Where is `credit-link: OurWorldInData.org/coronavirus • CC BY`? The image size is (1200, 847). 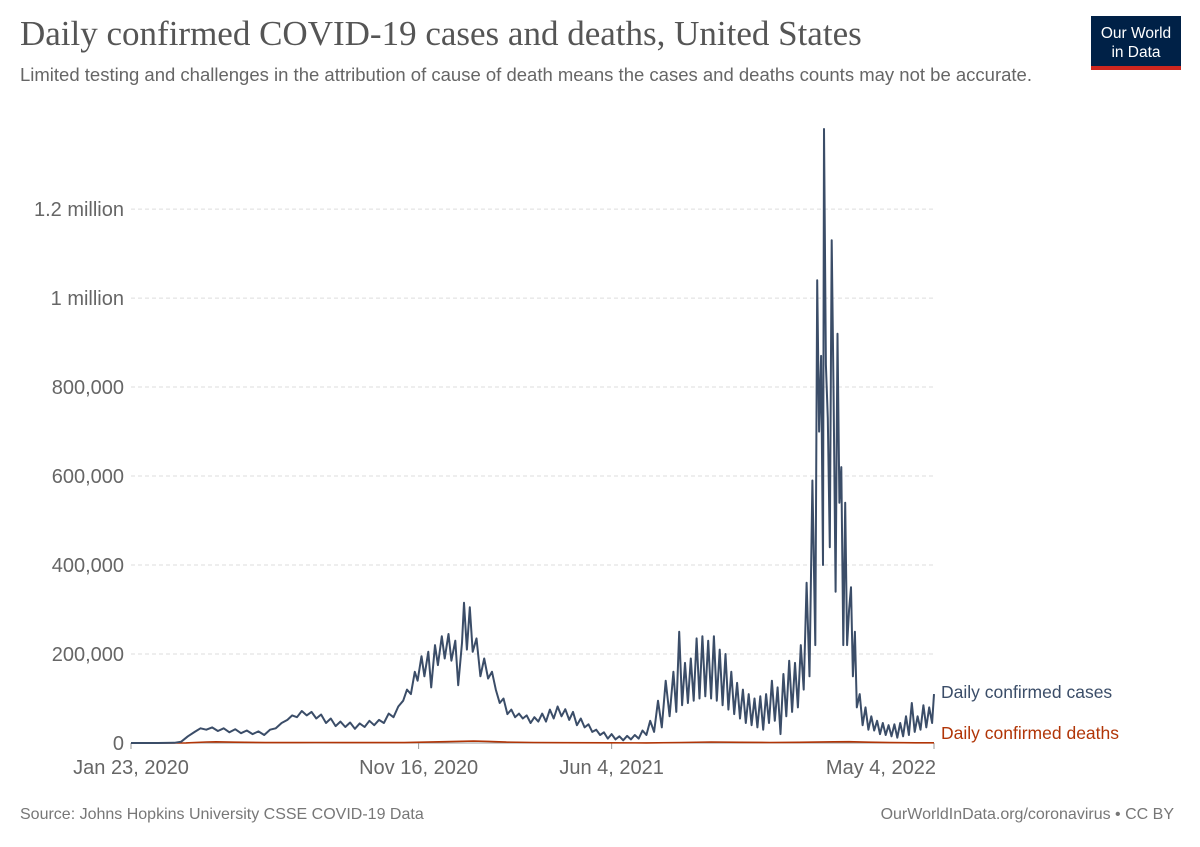
credit-link: OurWorldInData.org/coronavirus • CC BY is located at coordinates (1027, 814).